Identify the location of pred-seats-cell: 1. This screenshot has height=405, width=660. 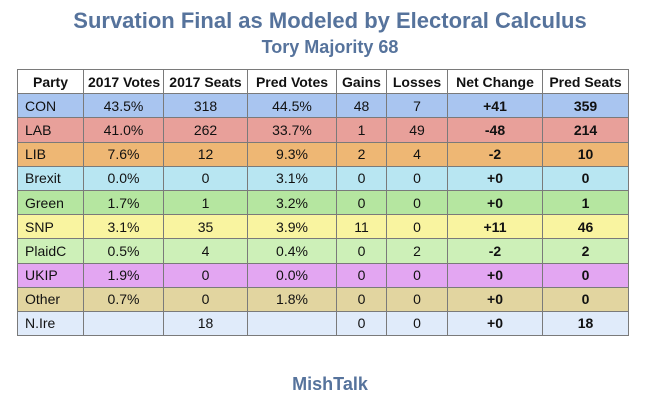
(585, 202).